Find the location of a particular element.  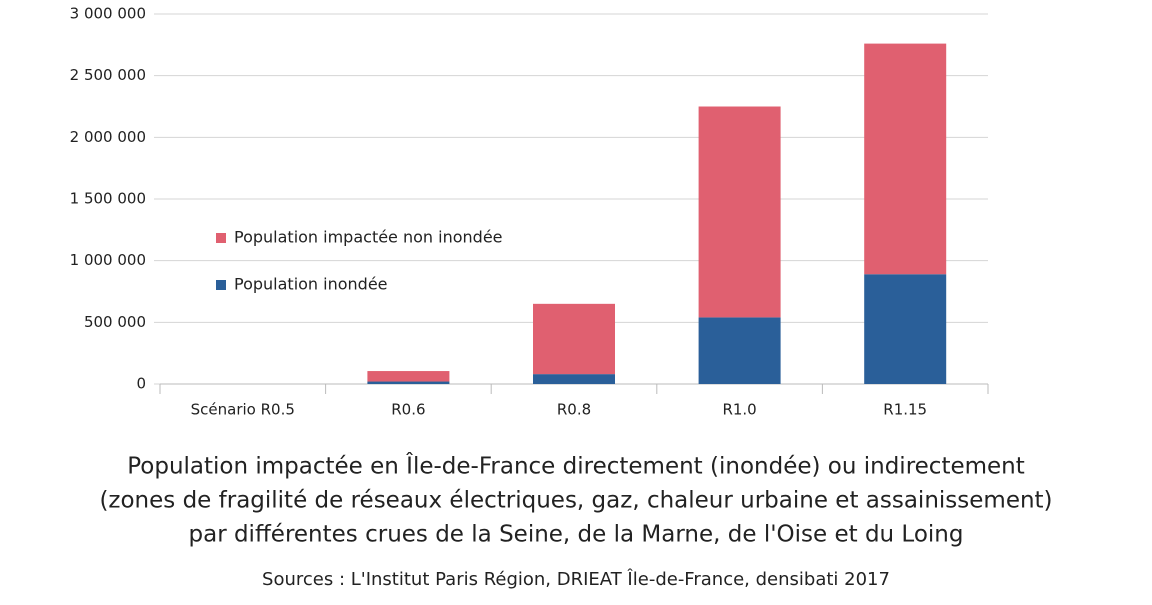

y-tick-label: 500 000 is located at coordinates (115, 322).